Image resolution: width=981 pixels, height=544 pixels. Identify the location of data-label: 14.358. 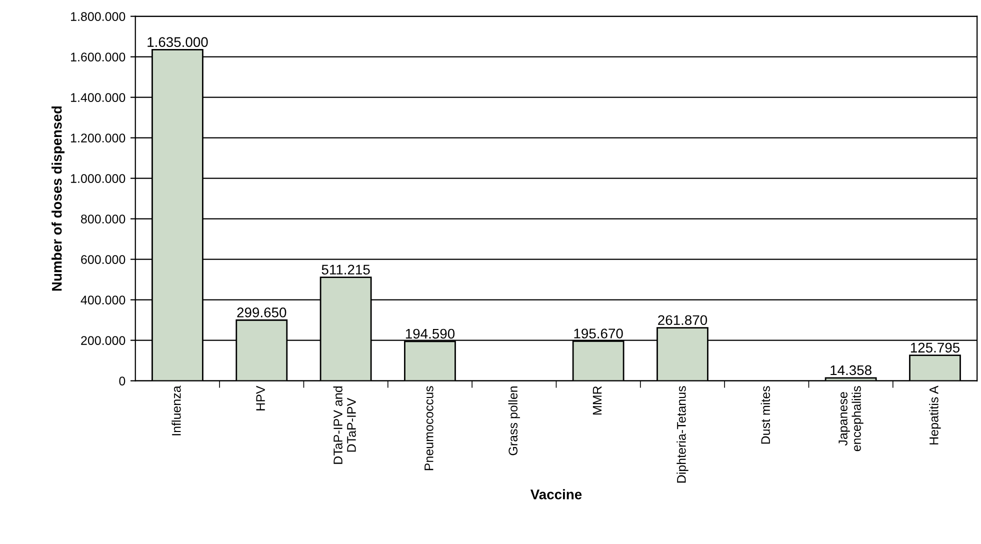
(851, 370).